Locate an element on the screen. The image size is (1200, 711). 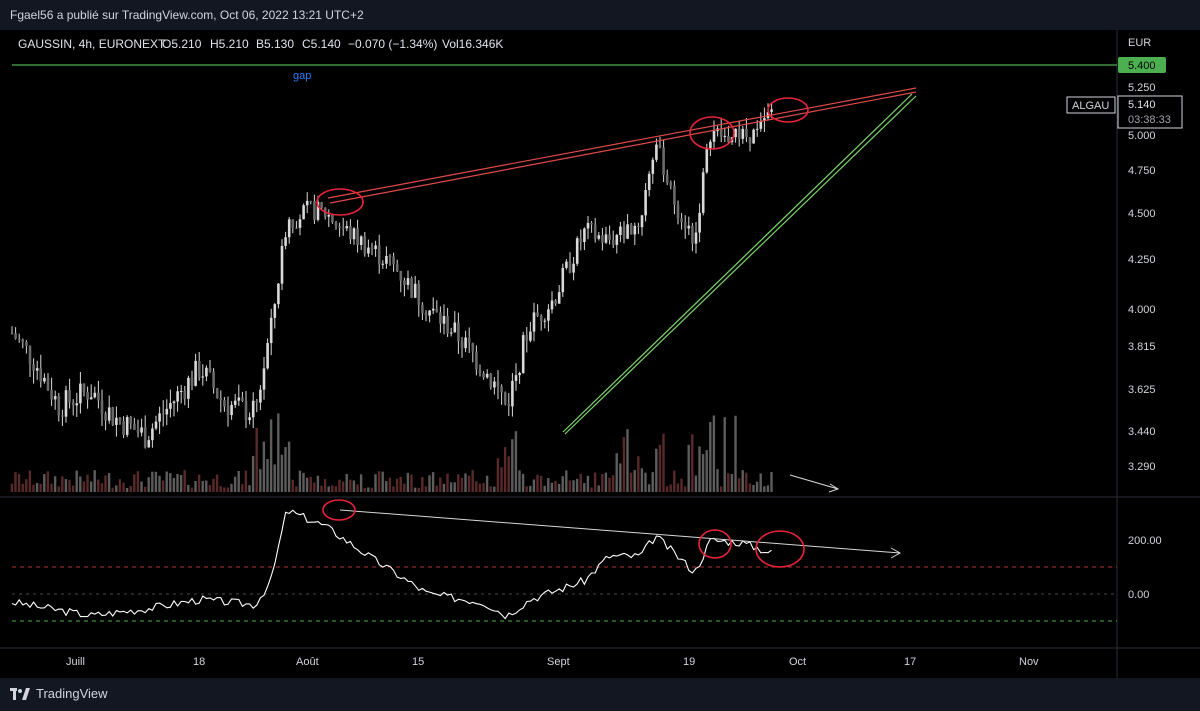
level-badge-bg is located at coordinates (1142, 65).